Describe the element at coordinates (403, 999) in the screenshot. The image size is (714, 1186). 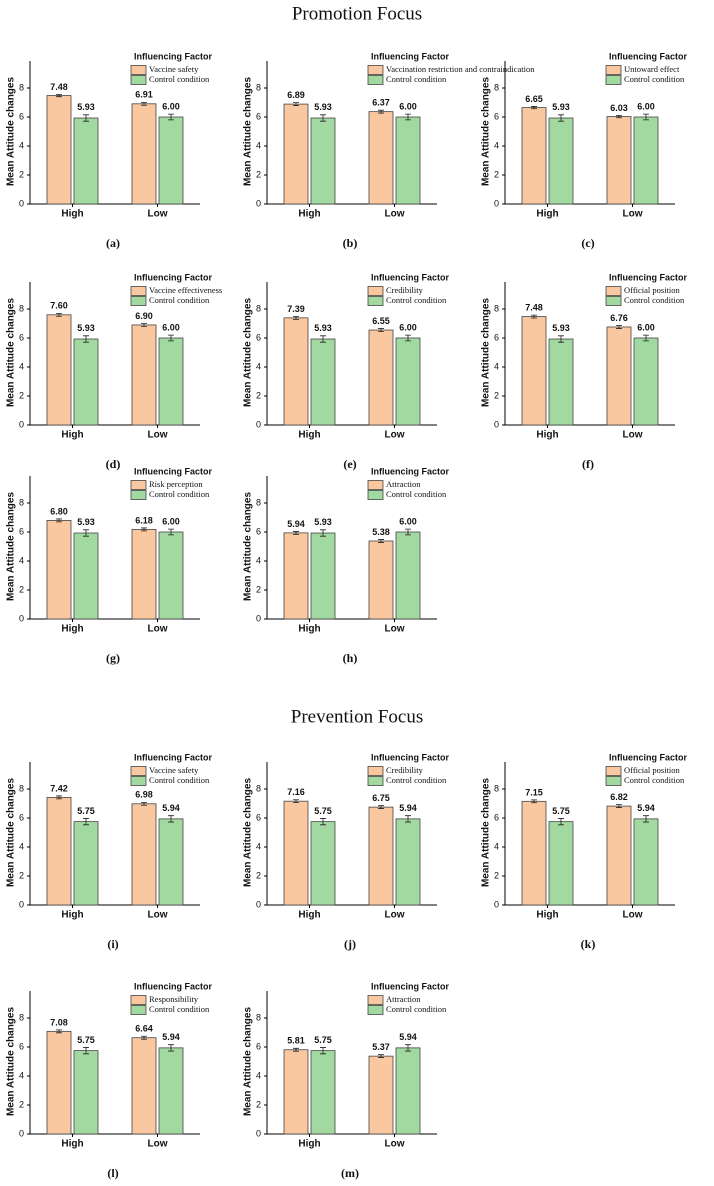
I see `legend-label: Attraction` at that location.